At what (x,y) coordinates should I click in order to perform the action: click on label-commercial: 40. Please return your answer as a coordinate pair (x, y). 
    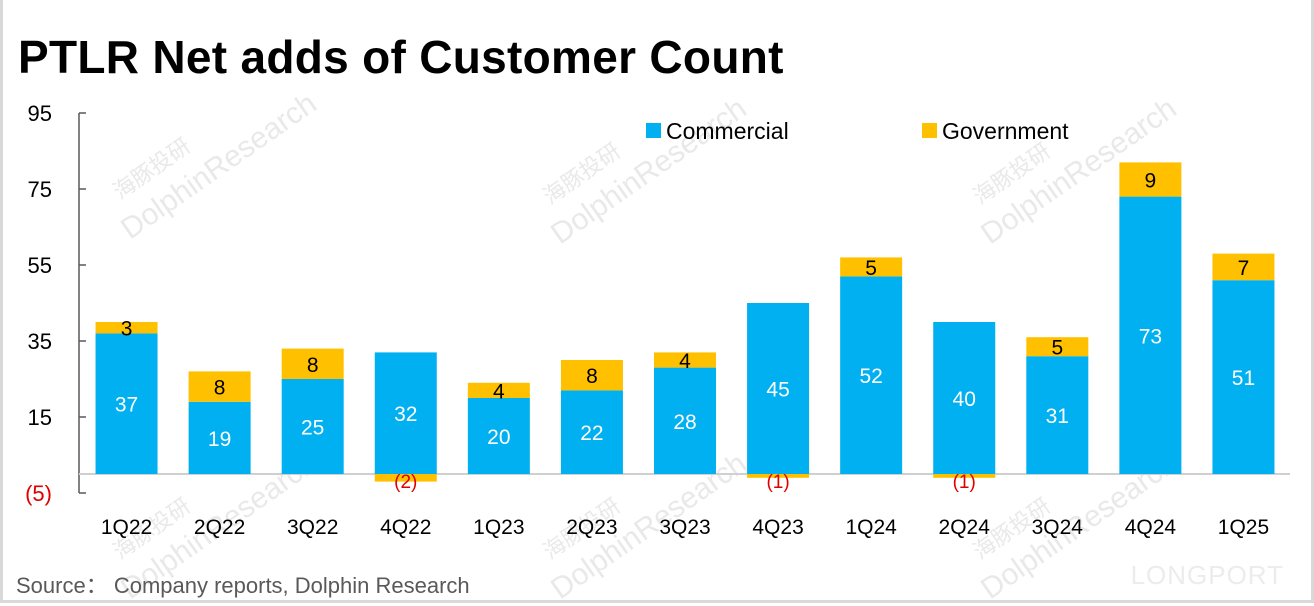
    Looking at the image, I should click on (964, 399).